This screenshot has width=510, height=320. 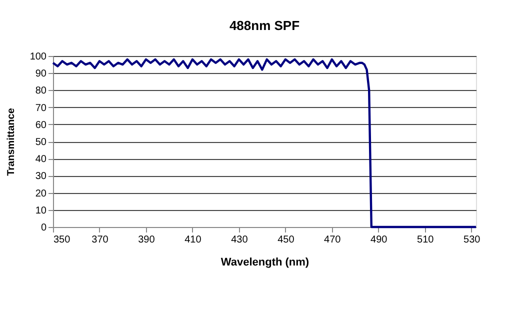 I want to click on y-tick-label: 40, so click(x=41, y=160).